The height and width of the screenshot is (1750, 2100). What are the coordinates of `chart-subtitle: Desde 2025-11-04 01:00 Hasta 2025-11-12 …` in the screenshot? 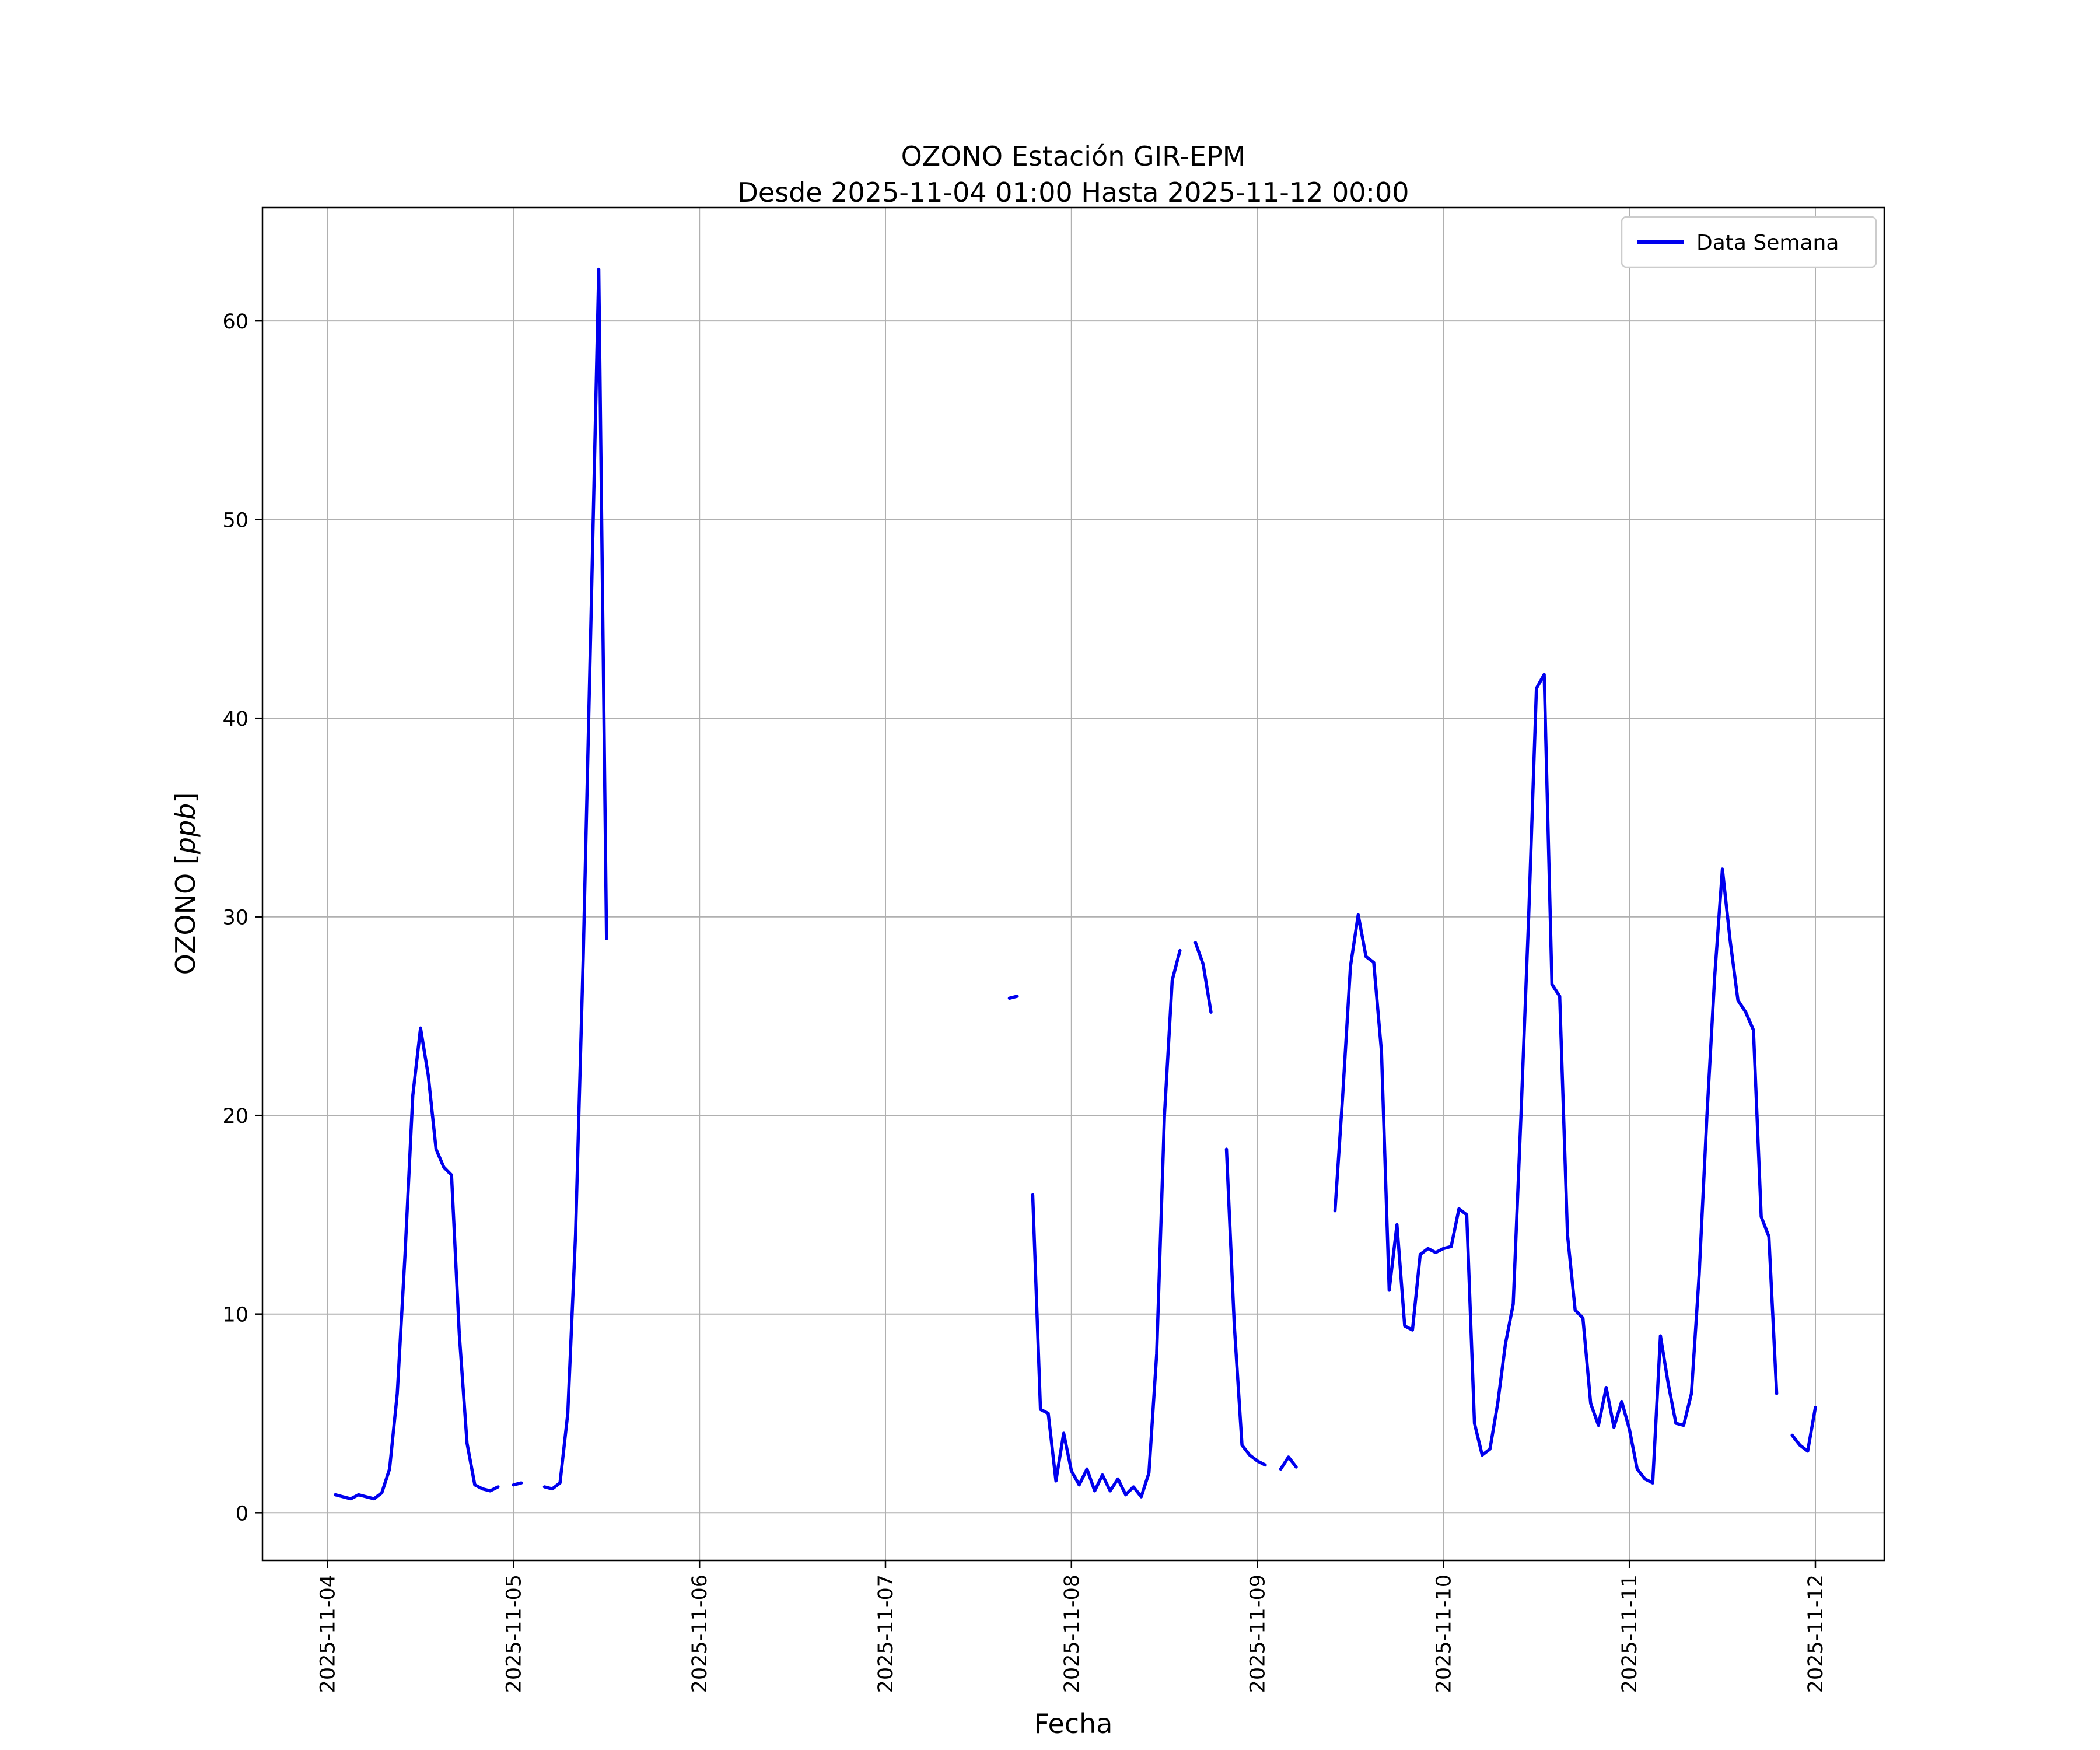 It's located at (1073, 192).